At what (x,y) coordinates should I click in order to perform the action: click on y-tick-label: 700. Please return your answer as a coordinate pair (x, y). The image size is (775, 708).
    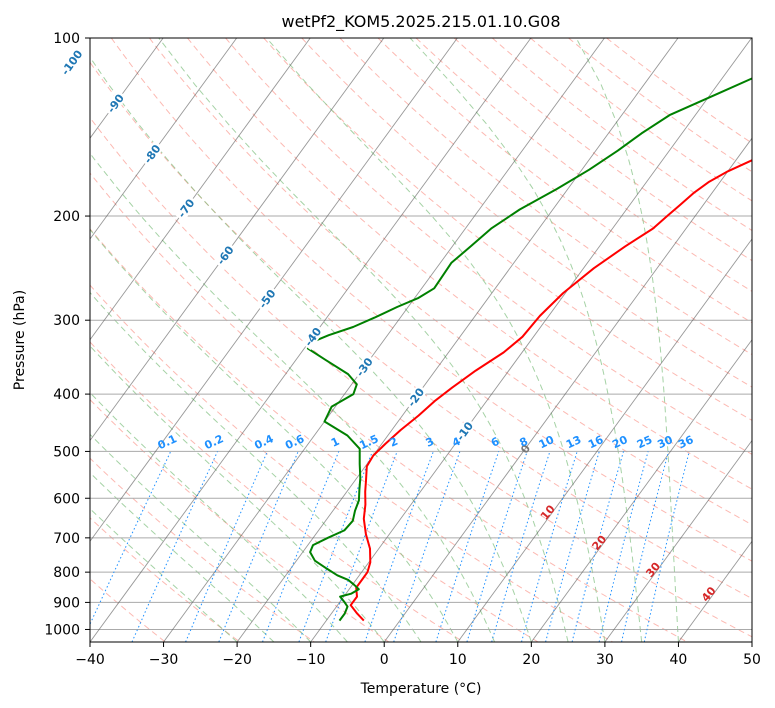
    Looking at the image, I should click on (66, 539).